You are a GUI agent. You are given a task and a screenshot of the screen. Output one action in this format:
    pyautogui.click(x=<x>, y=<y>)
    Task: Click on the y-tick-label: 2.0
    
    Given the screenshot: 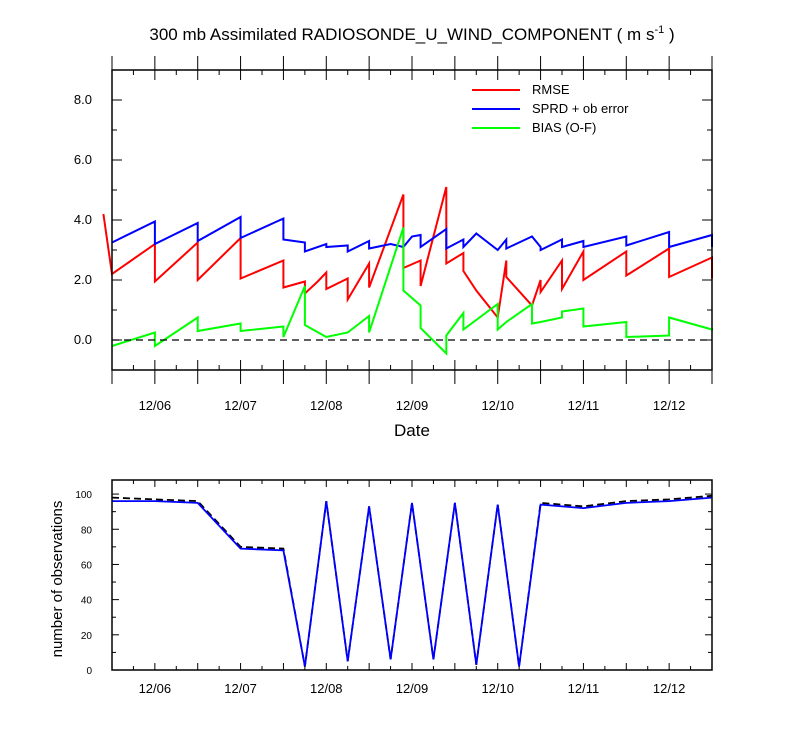 What is the action you would take?
    pyautogui.click(x=83, y=279)
    